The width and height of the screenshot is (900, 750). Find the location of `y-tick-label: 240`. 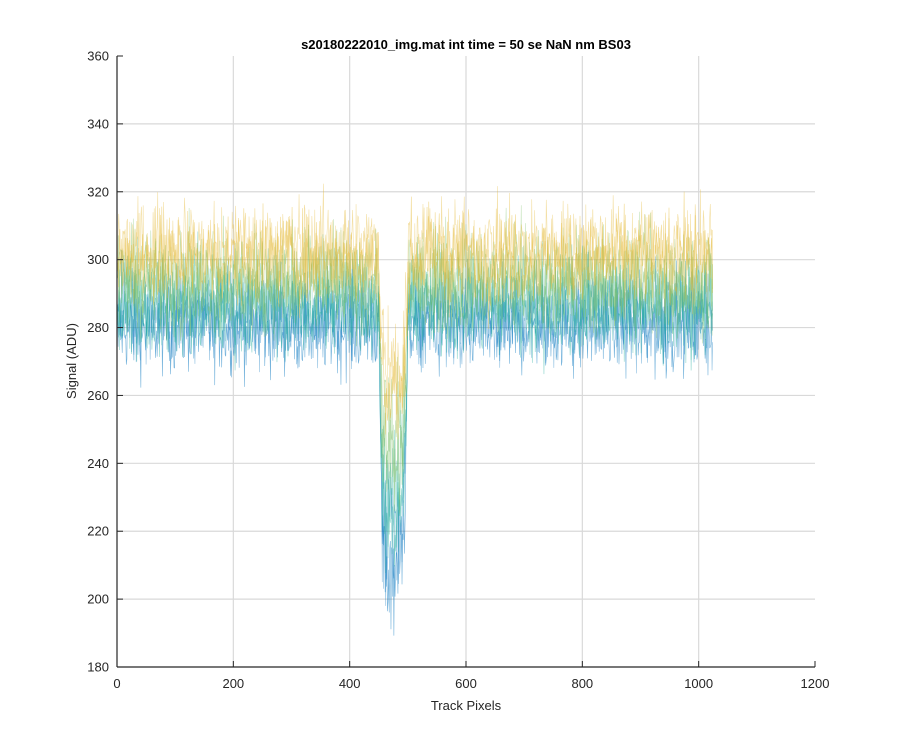

y-tick-label: 240 is located at coordinates (98, 463).